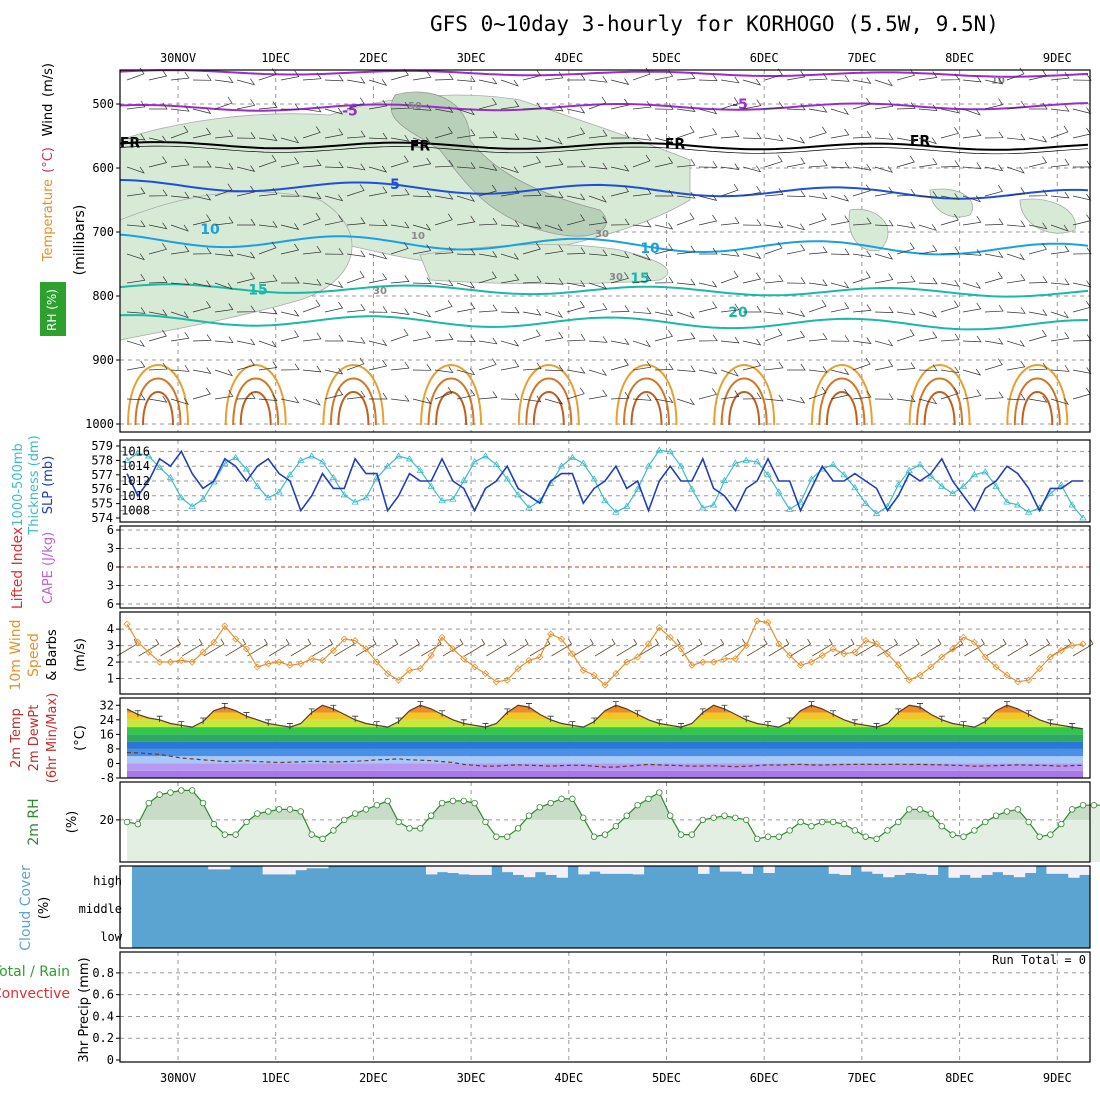 The image size is (1100, 1100). I want to click on date-label-top: 6DEC, so click(764, 58).